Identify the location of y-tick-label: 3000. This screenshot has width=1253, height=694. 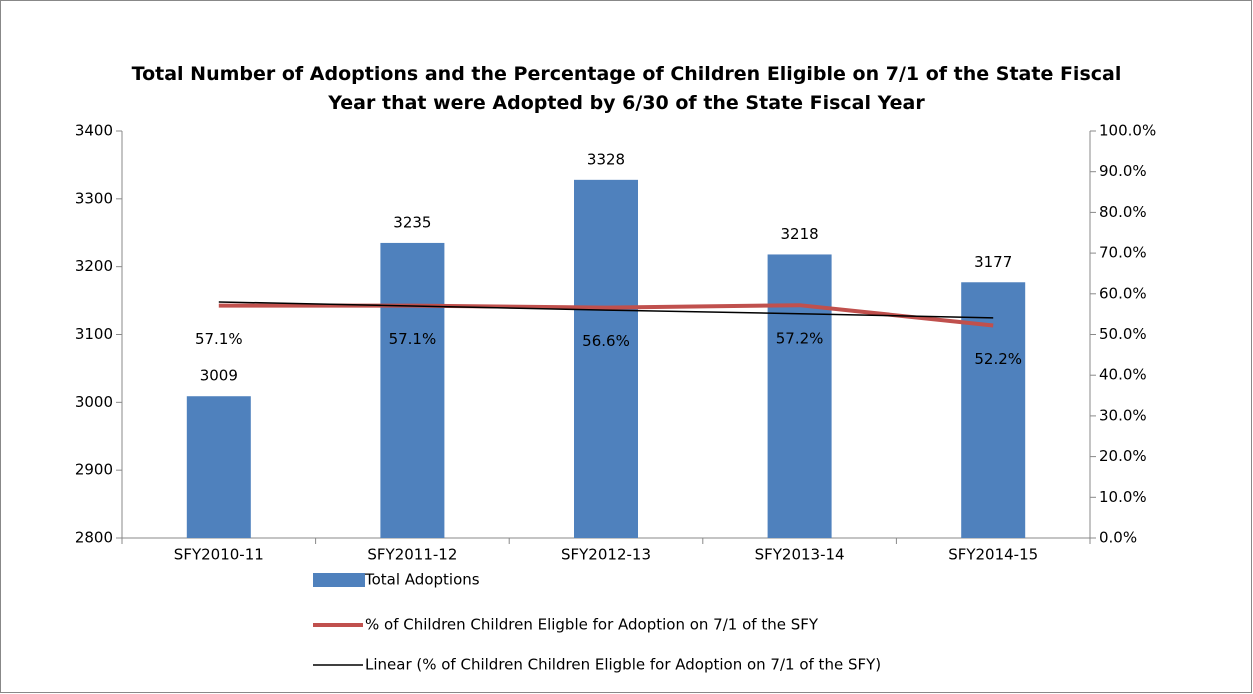
(94, 402).